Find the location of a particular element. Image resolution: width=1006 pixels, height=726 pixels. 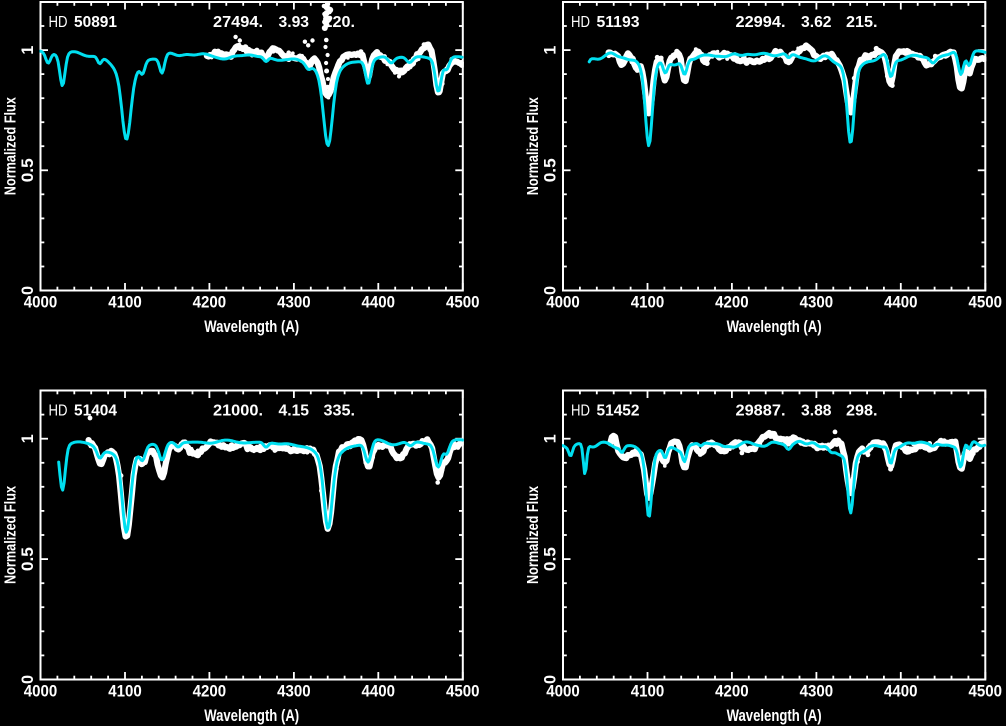

svg-text: 51193 is located at coordinates (618, 22).